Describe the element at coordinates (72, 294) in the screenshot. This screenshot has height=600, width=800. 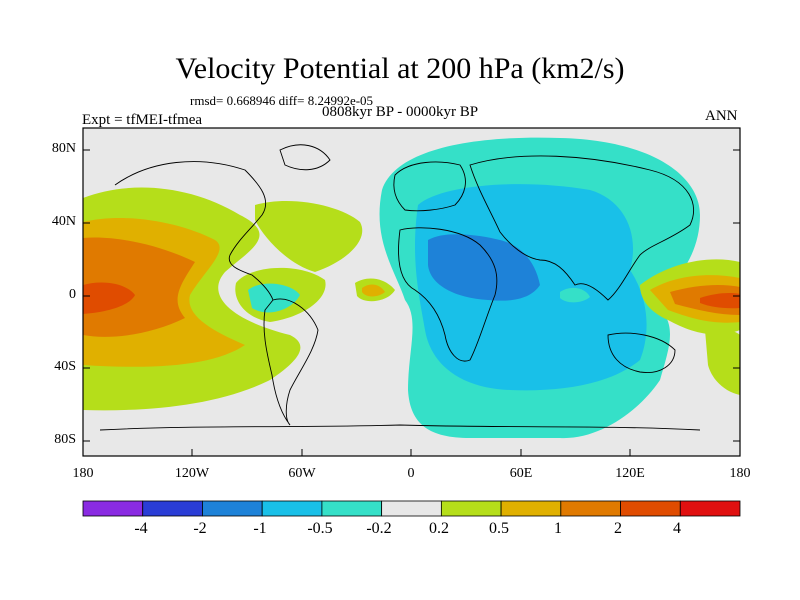
I see `lat-label-0: 0` at that location.